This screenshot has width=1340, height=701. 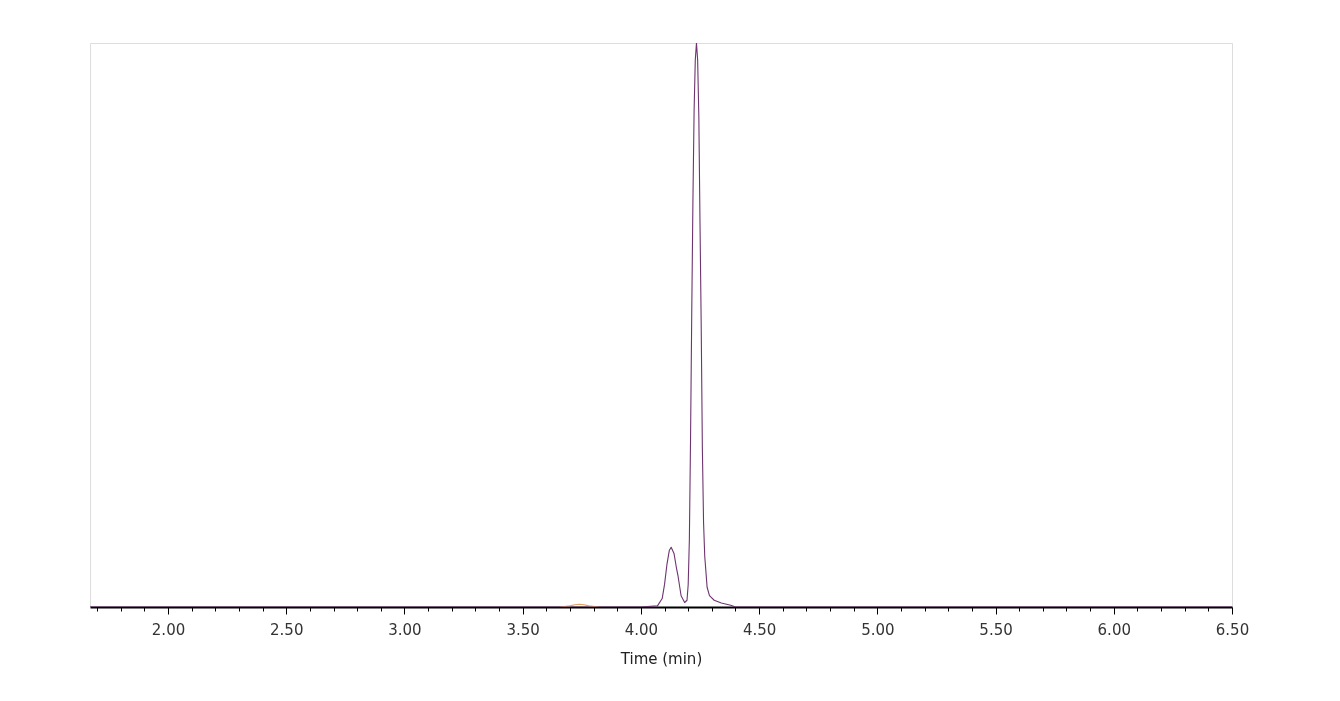 I want to click on x-tick-label: 2.50, so click(x=287, y=629).